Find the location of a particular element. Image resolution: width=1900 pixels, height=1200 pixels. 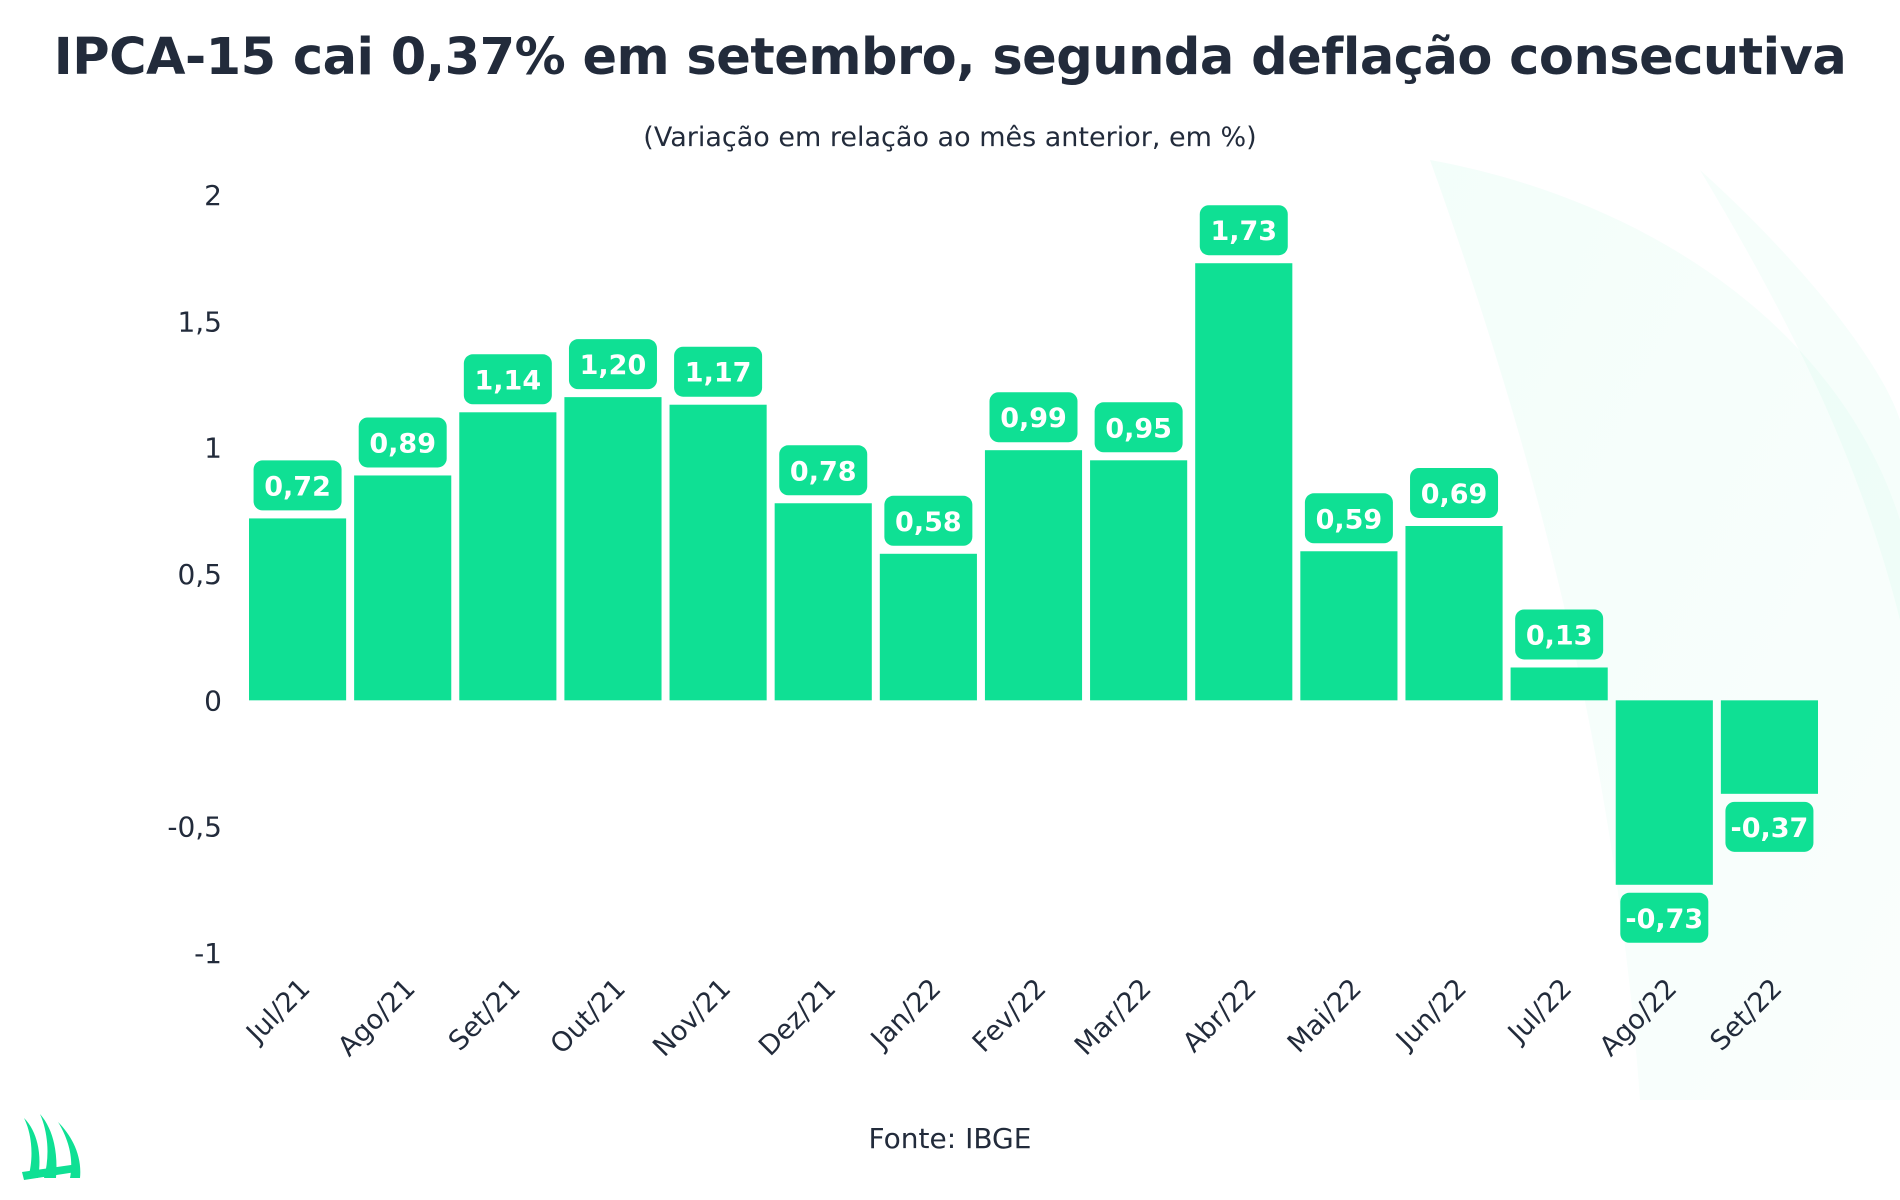

data-label: -0,37 is located at coordinates (1770, 828).